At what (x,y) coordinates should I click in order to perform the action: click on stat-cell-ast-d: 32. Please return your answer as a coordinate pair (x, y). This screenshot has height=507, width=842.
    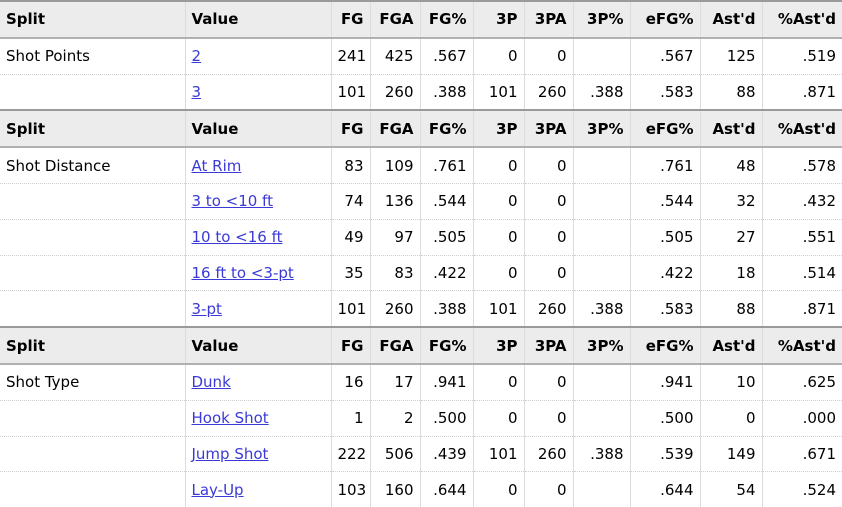
    Looking at the image, I should click on (730, 201).